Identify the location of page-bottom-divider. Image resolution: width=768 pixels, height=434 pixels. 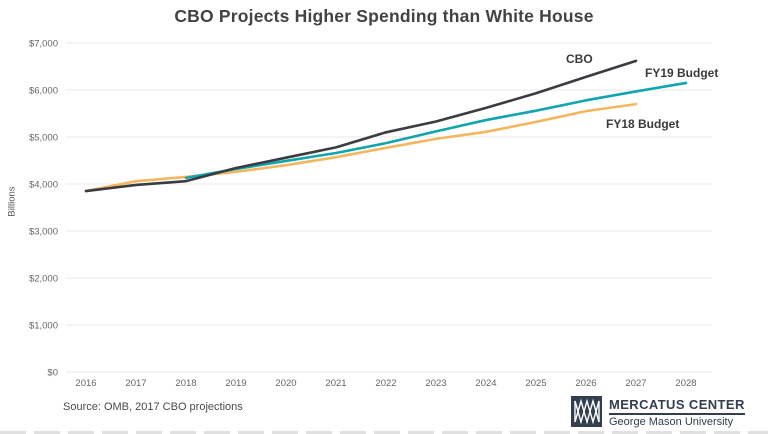
(384, 432).